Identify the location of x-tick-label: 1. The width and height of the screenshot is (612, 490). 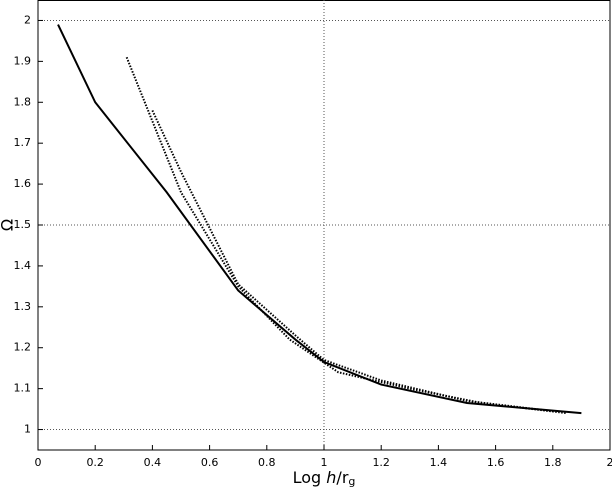
(324, 462).